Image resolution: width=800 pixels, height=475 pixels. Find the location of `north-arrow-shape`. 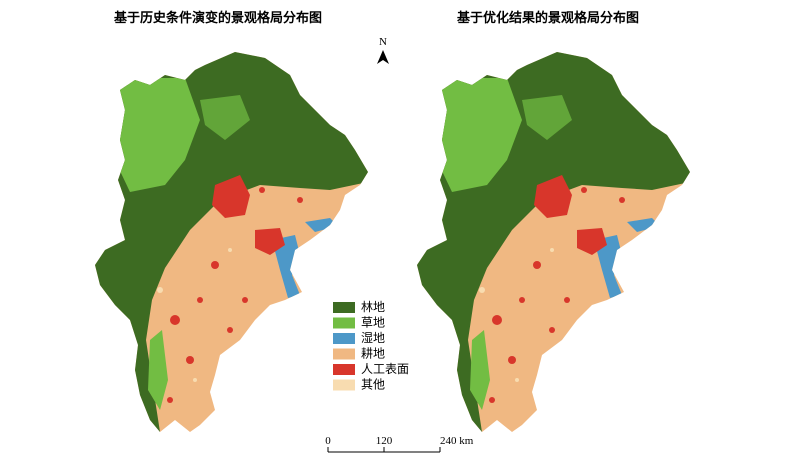

north-arrow-shape is located at coordinates (383, 57).